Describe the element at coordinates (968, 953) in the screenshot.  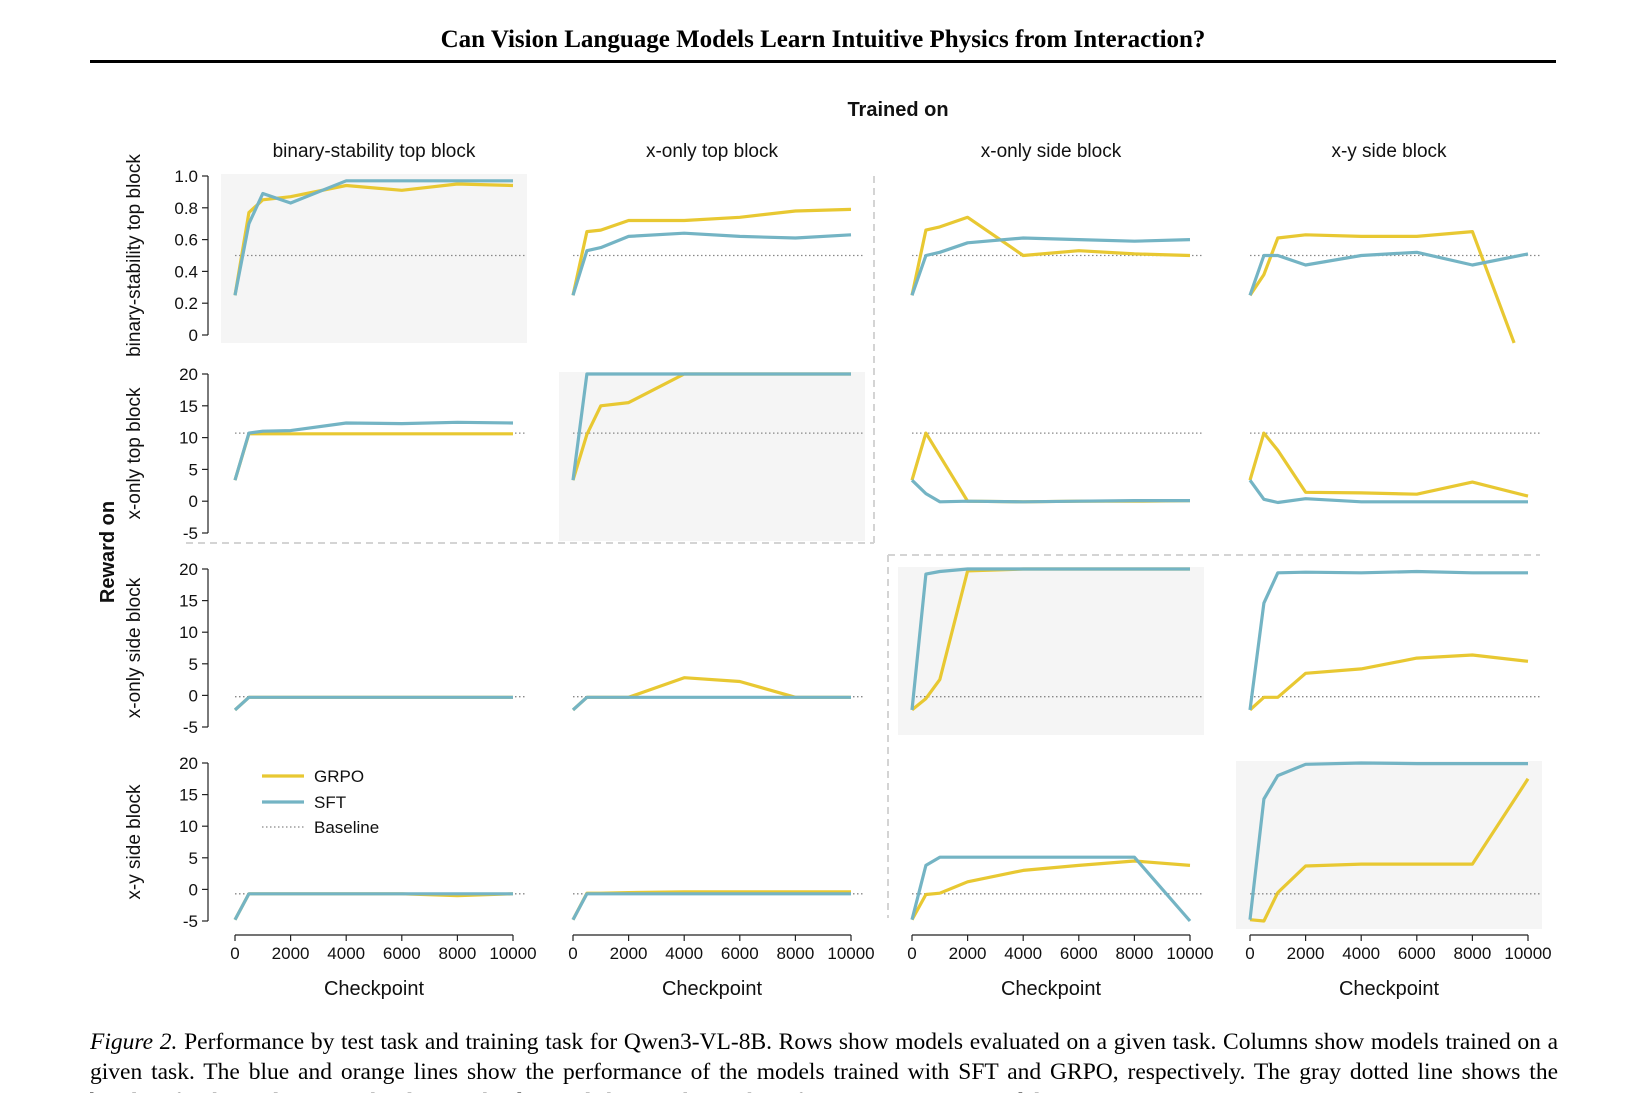
I see `x-tick-label: 2000` at that location.